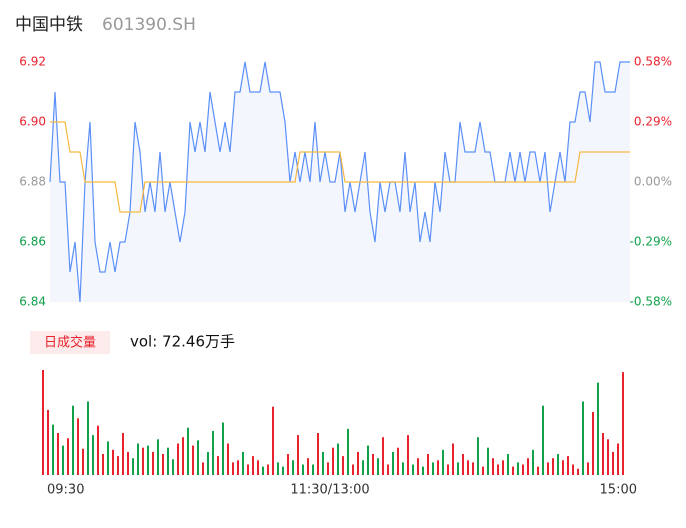  I want to click on y2-tick-label: -0.58%, so click(651, 302).